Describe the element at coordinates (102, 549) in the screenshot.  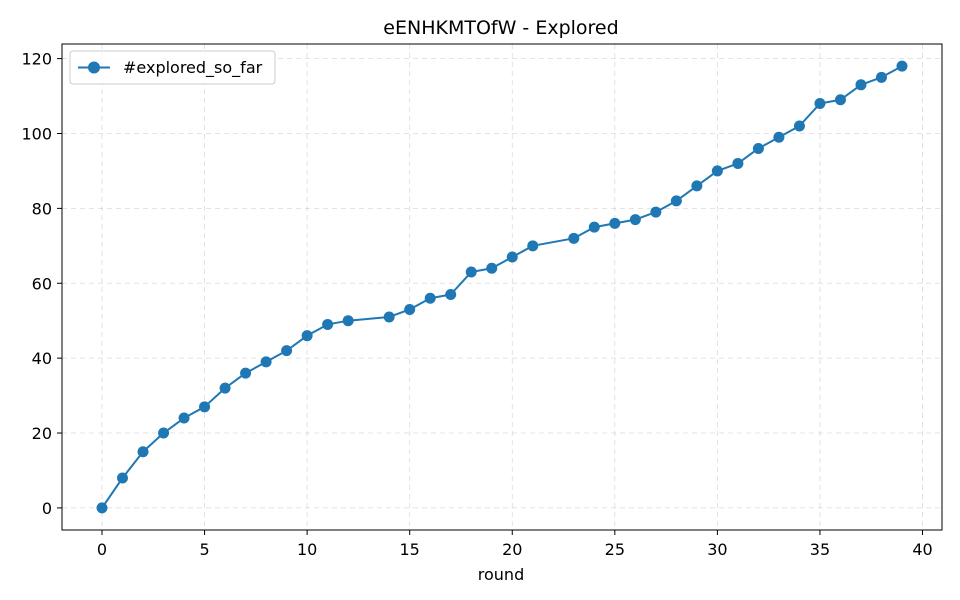
I see `x-tick-label: 0` at that location.